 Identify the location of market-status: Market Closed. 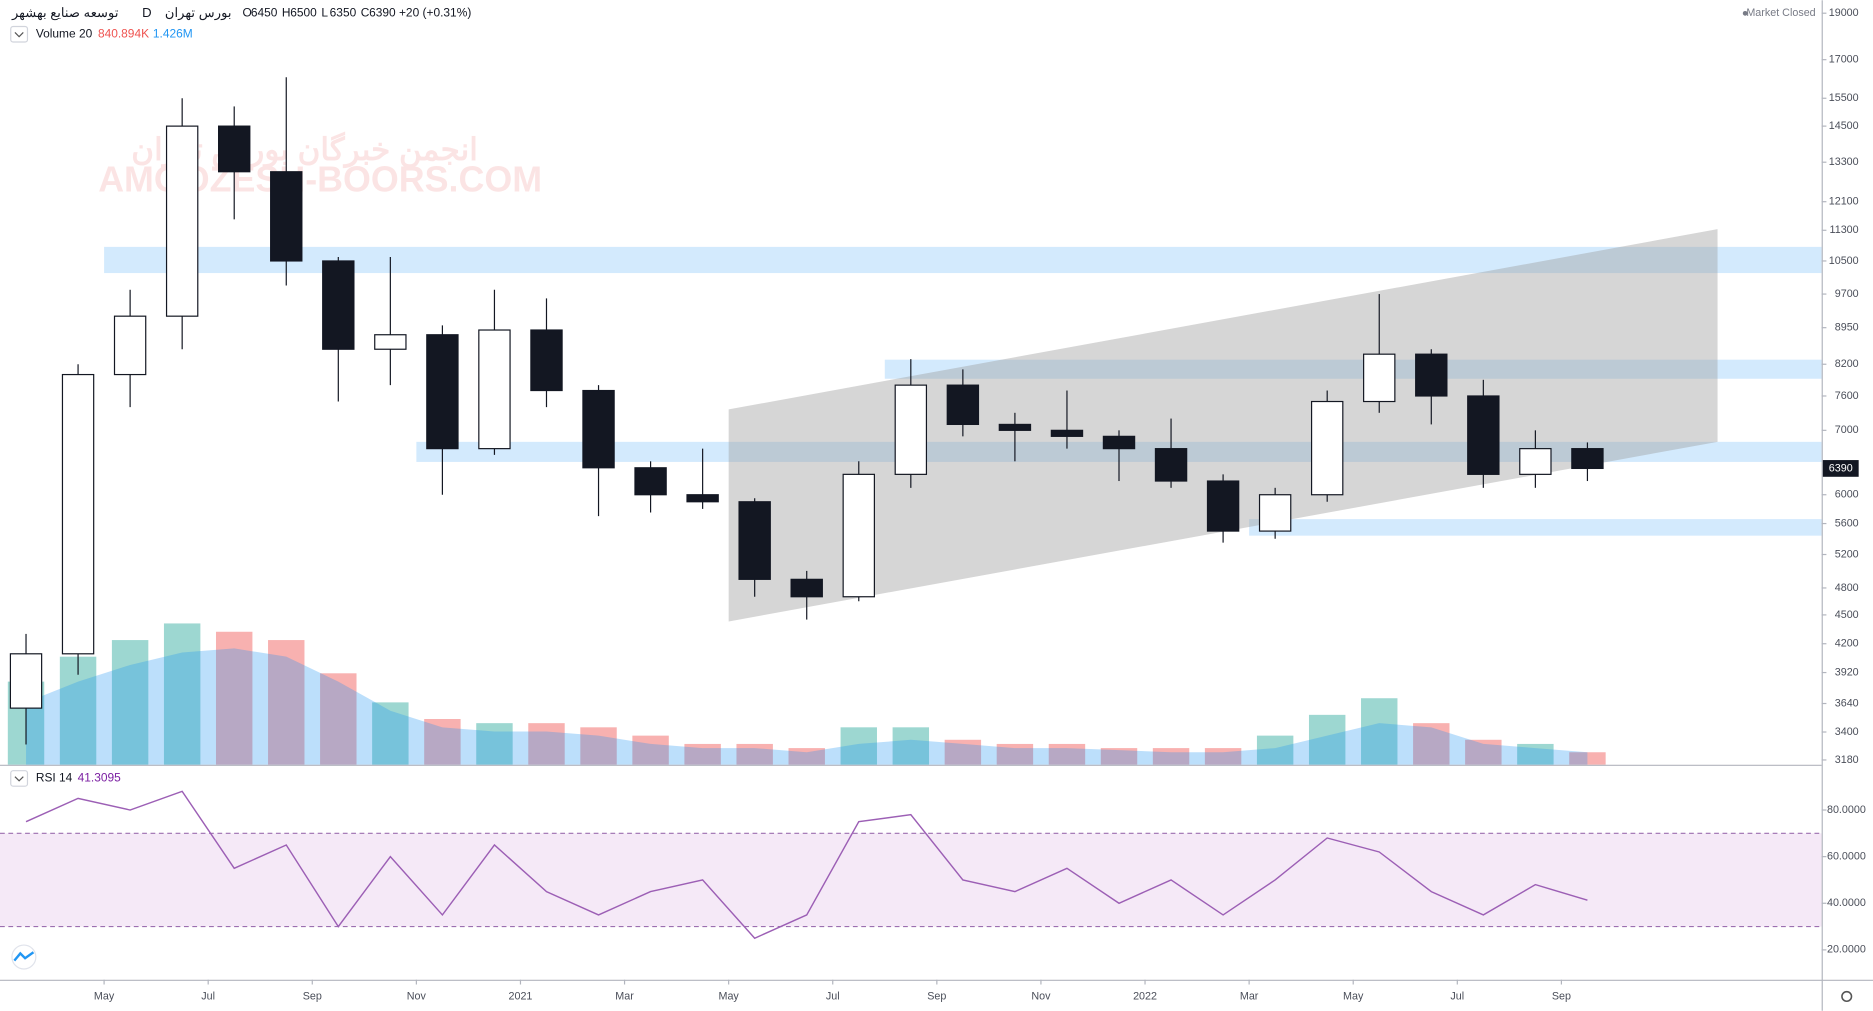
(1780, 13).